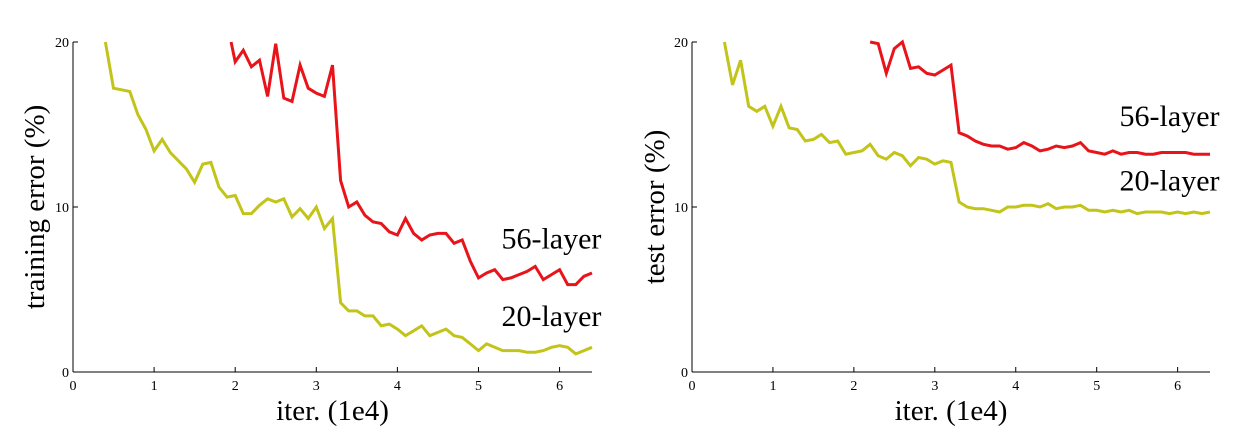 The image size is (1233, 430). I want to click on training-x-tick-label: 1, so click(154, 386).